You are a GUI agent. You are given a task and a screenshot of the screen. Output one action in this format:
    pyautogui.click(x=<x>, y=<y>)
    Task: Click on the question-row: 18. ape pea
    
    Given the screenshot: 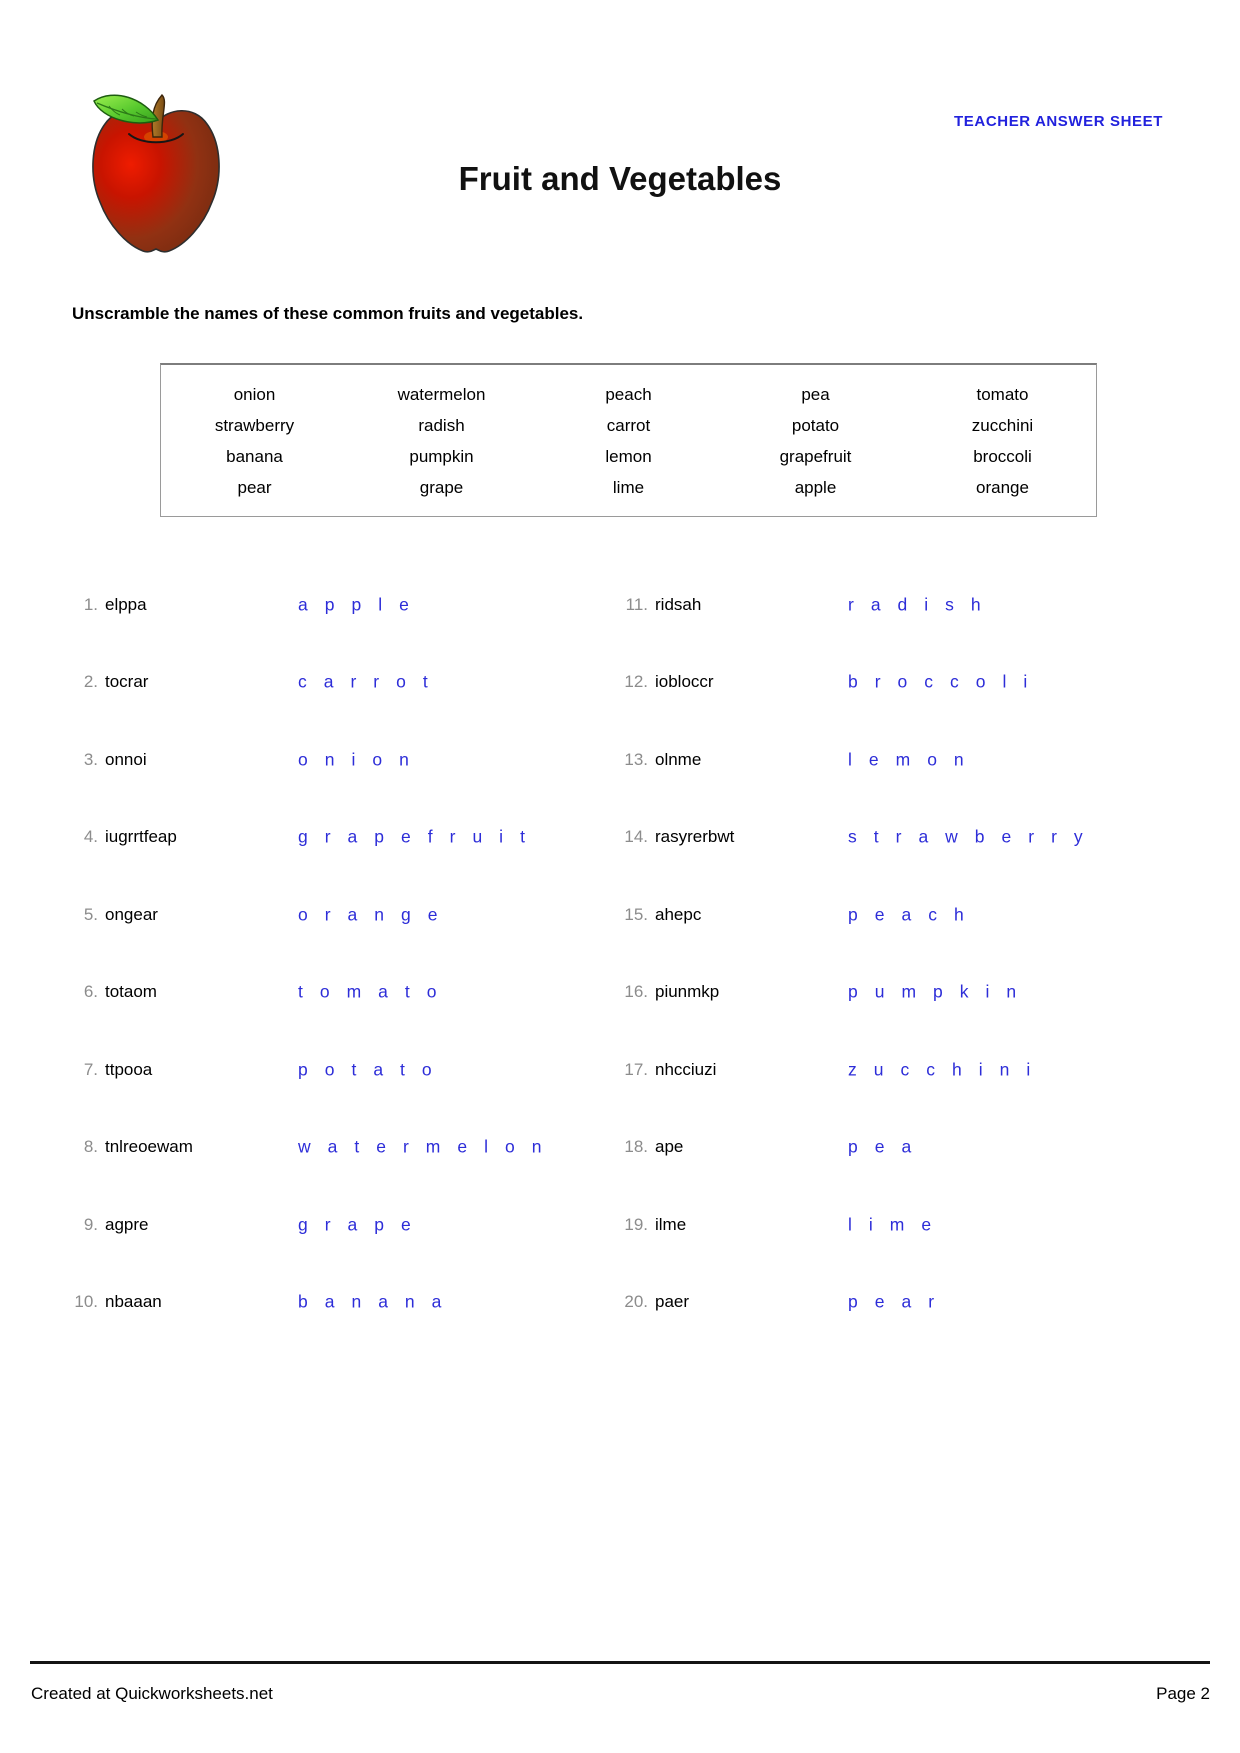 What is the action you would take?
    pyautogui.click(x=892, y=1148)
    